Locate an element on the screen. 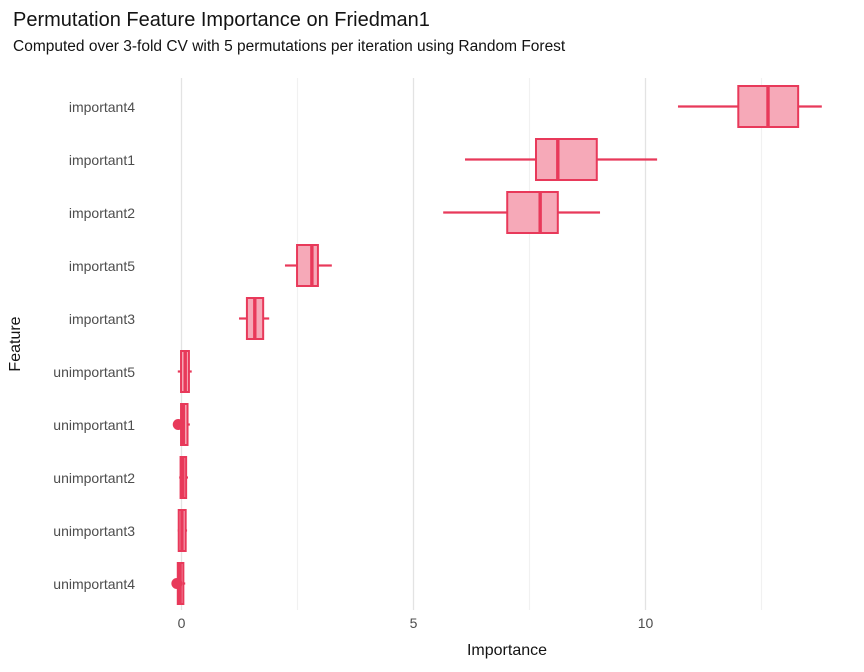  boxplot-important5 is located at coordinates (308, 265).